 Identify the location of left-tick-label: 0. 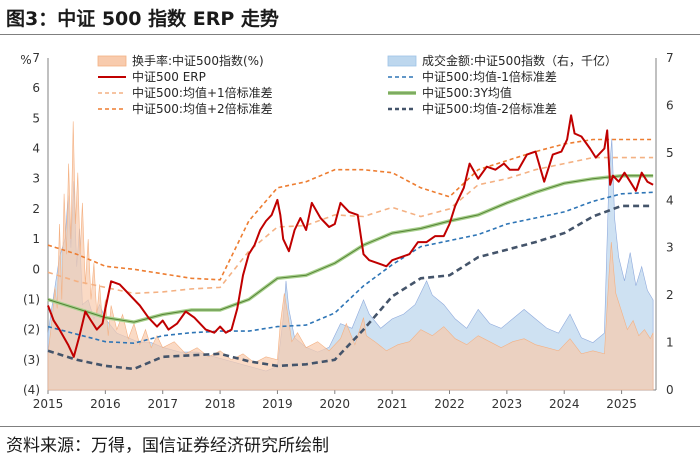
(36, 269).